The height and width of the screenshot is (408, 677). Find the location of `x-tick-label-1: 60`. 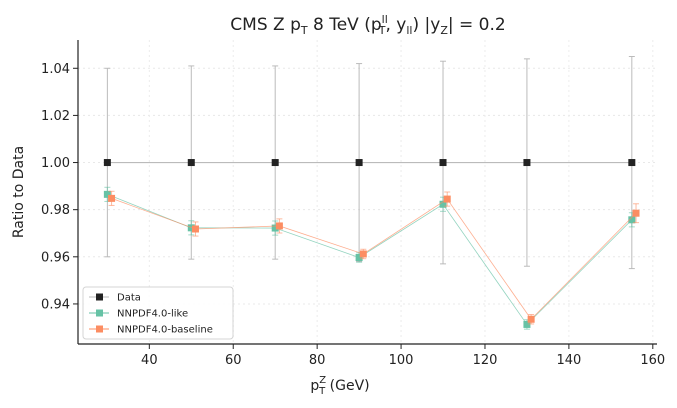

x-tick-label-1: 60 is located at coordinates (233, 360).